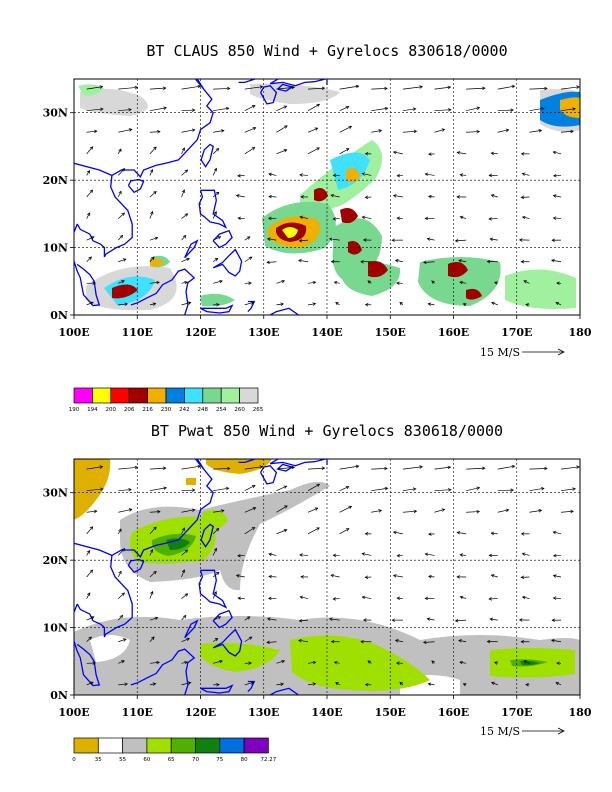 This screenshot has width=612, height=792. Describe the element at coordinates (200, 712) in the screenshot. I see `x-tick-label: 120E` at that location.